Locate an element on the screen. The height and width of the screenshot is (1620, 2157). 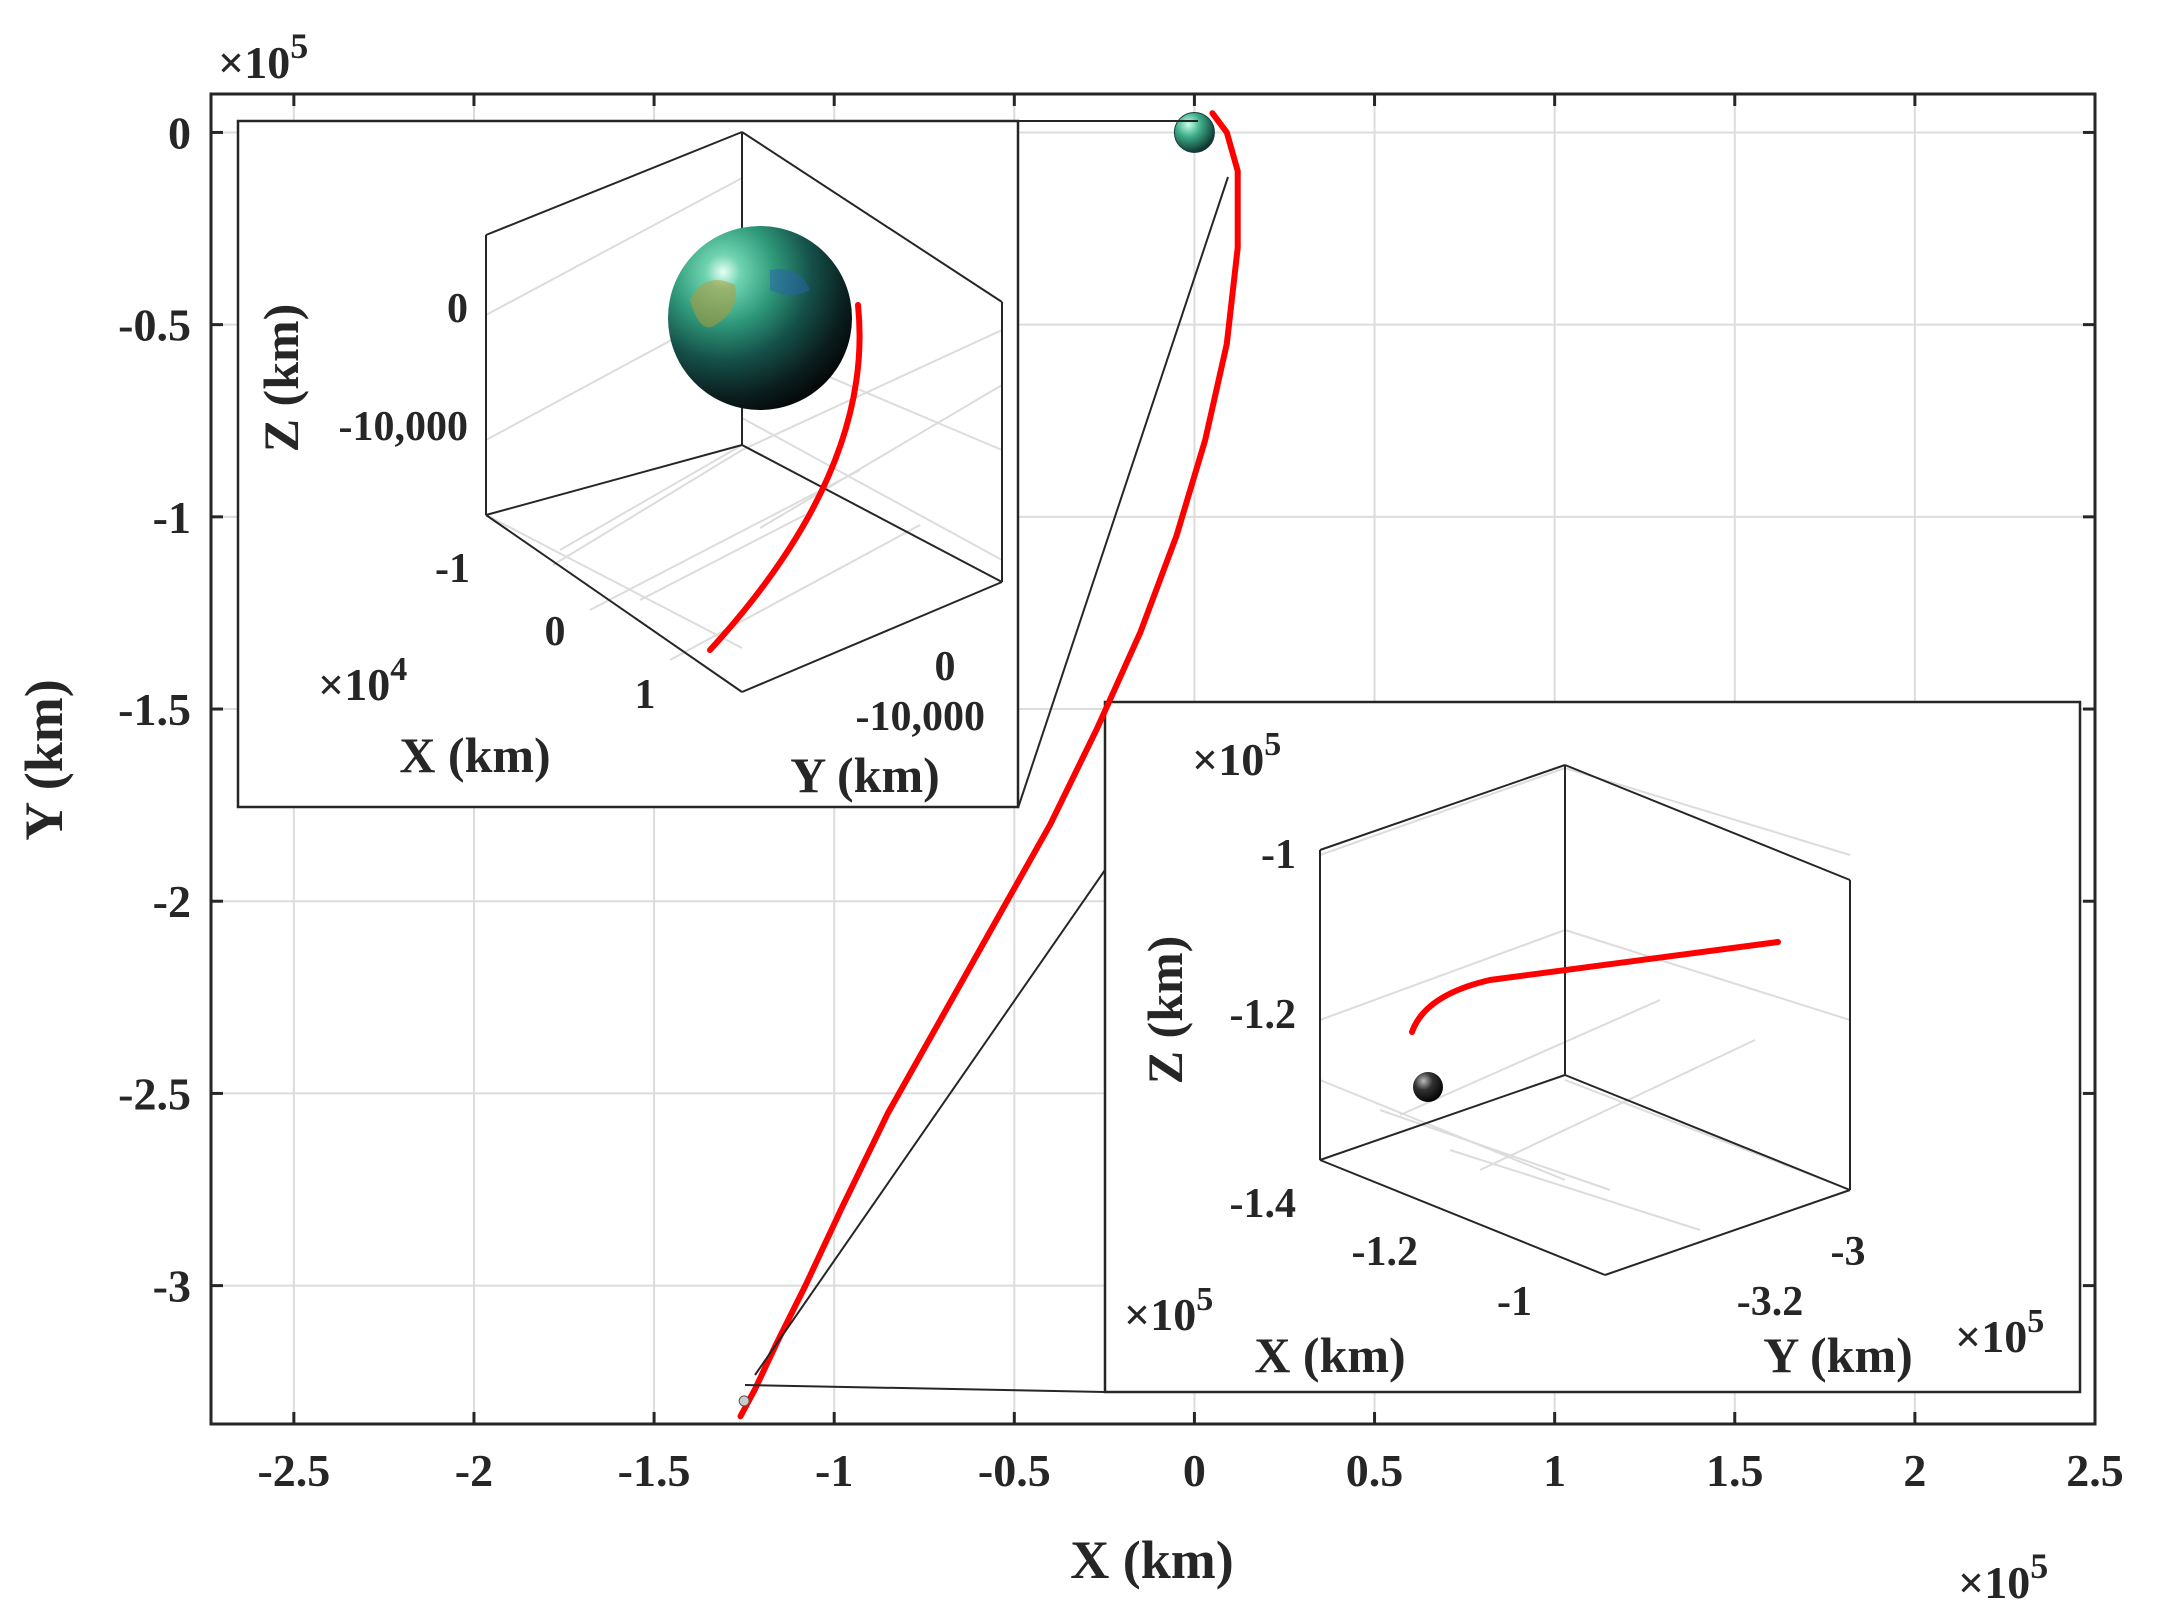
x-tick-labels: -2.5 -2 -1.5 -1 -0.5 0 0.5 1 1.5 2 2.5 is located at coordinates (1190, 1470).